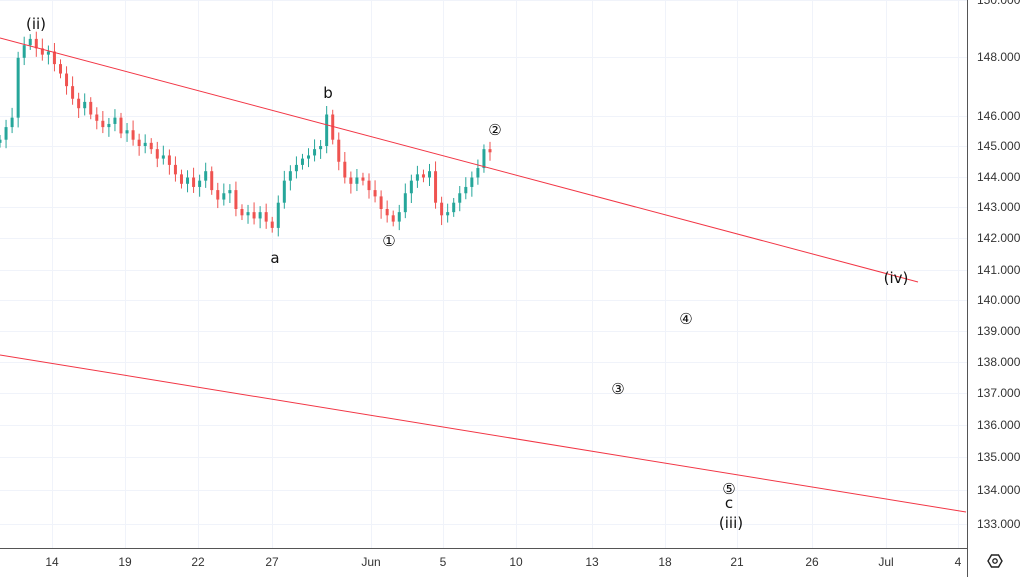  What do you see at coordinates (494, 130) in the screenshot?
I see `wave-label: ②` at bounding box center [494, 130].